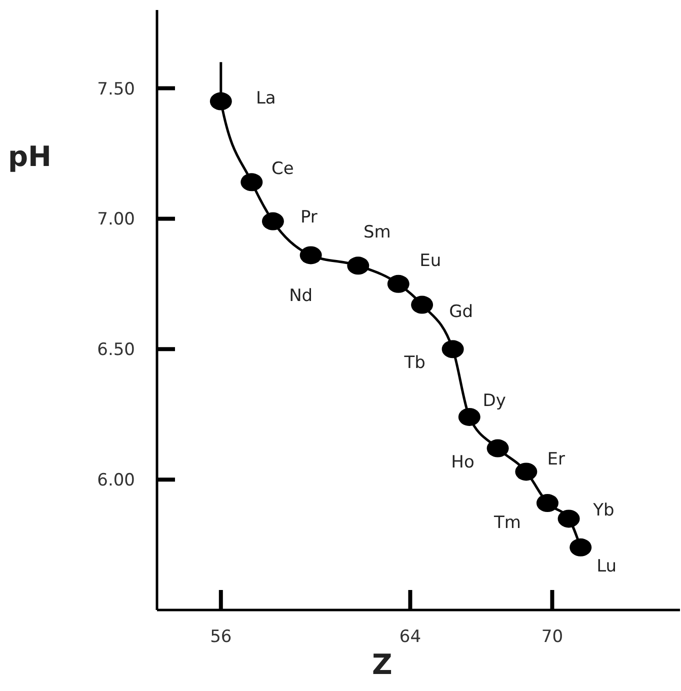 This screenshot has height=691, width=681. I want to click on x-axis-title: Z, so click(382, 664).